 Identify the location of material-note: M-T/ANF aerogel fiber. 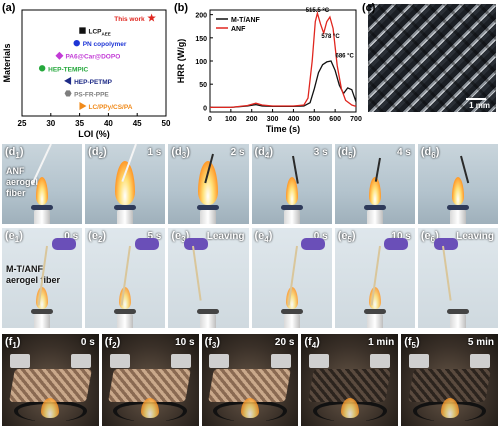
(33, 274).